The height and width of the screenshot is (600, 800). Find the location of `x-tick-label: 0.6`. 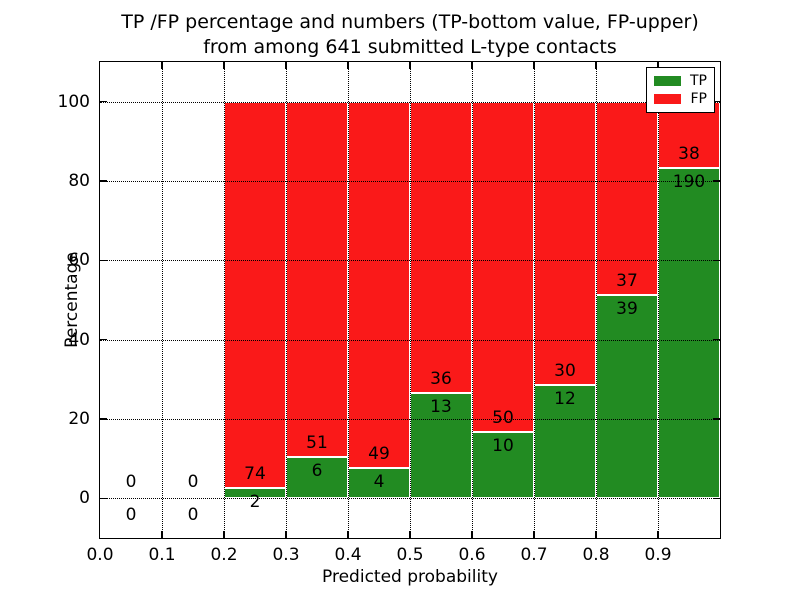

x-tick-label: 0.6 is located at coordinates (472, 555).